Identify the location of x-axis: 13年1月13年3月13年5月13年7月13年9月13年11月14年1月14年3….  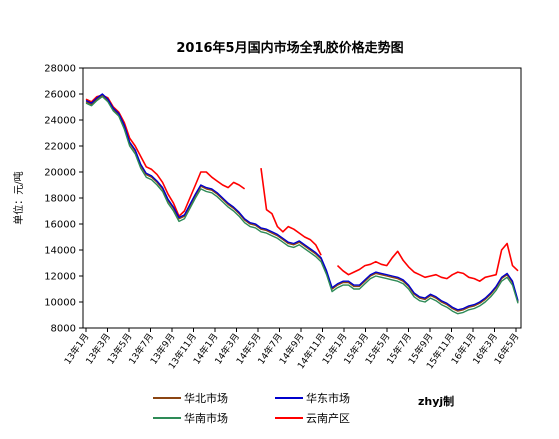
(291, 349).